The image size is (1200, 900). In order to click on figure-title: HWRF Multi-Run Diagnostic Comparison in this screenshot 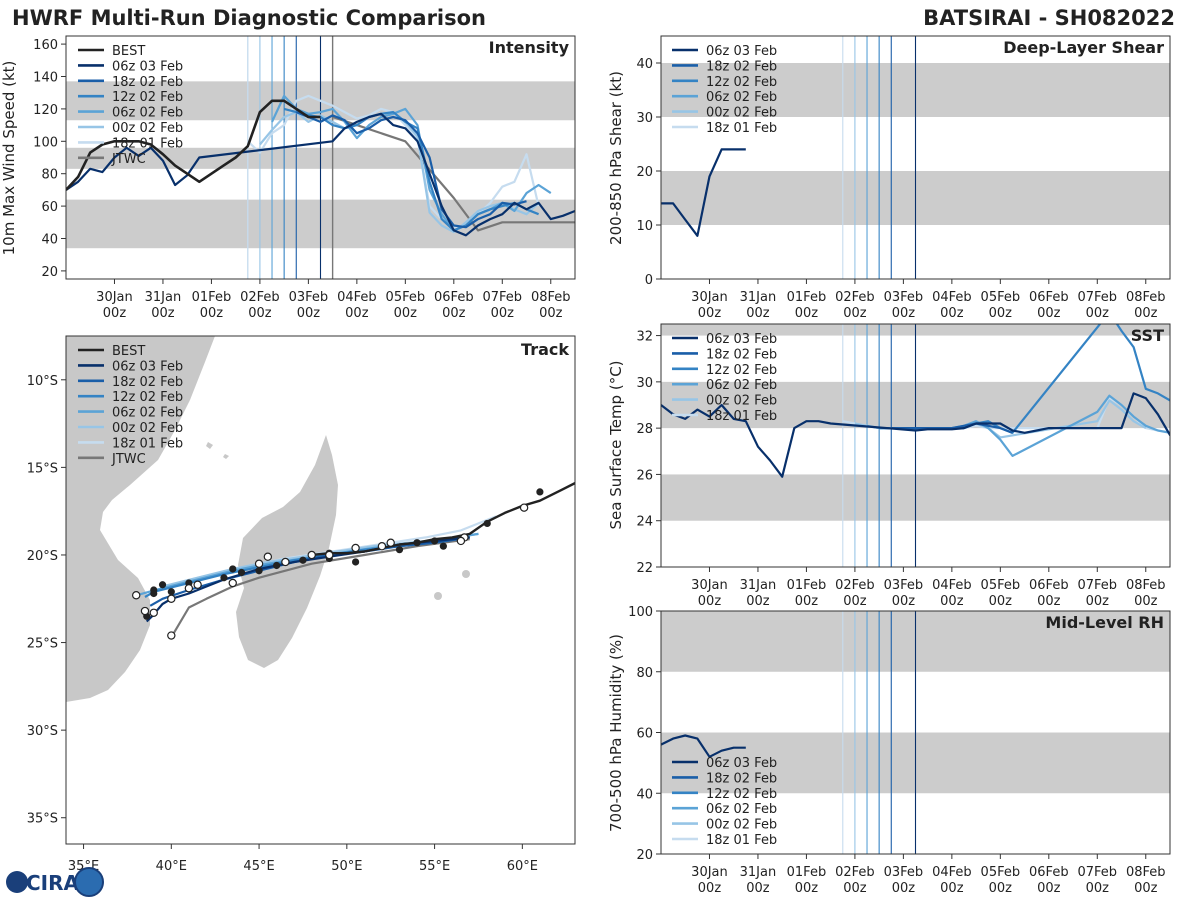, I will do `click(249, 18)`.